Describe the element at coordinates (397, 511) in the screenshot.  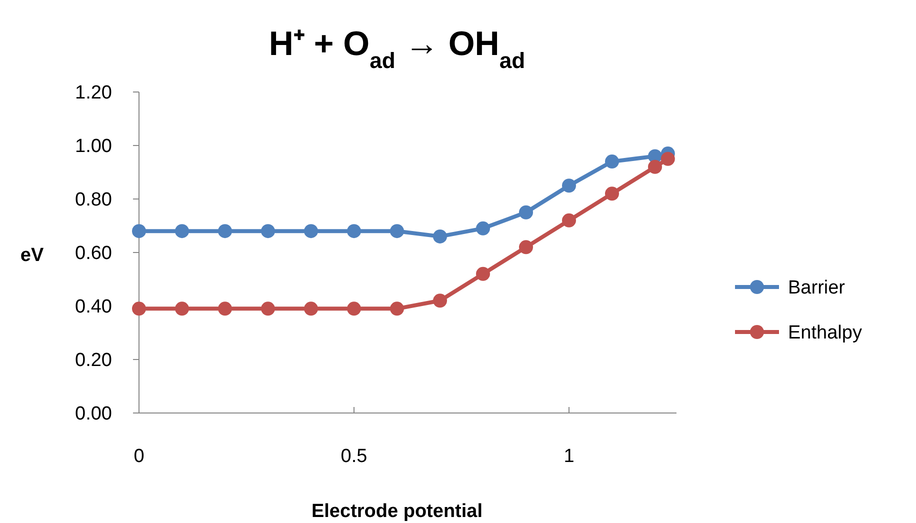
I see `x-axis-title: Electrode potential` at that location.